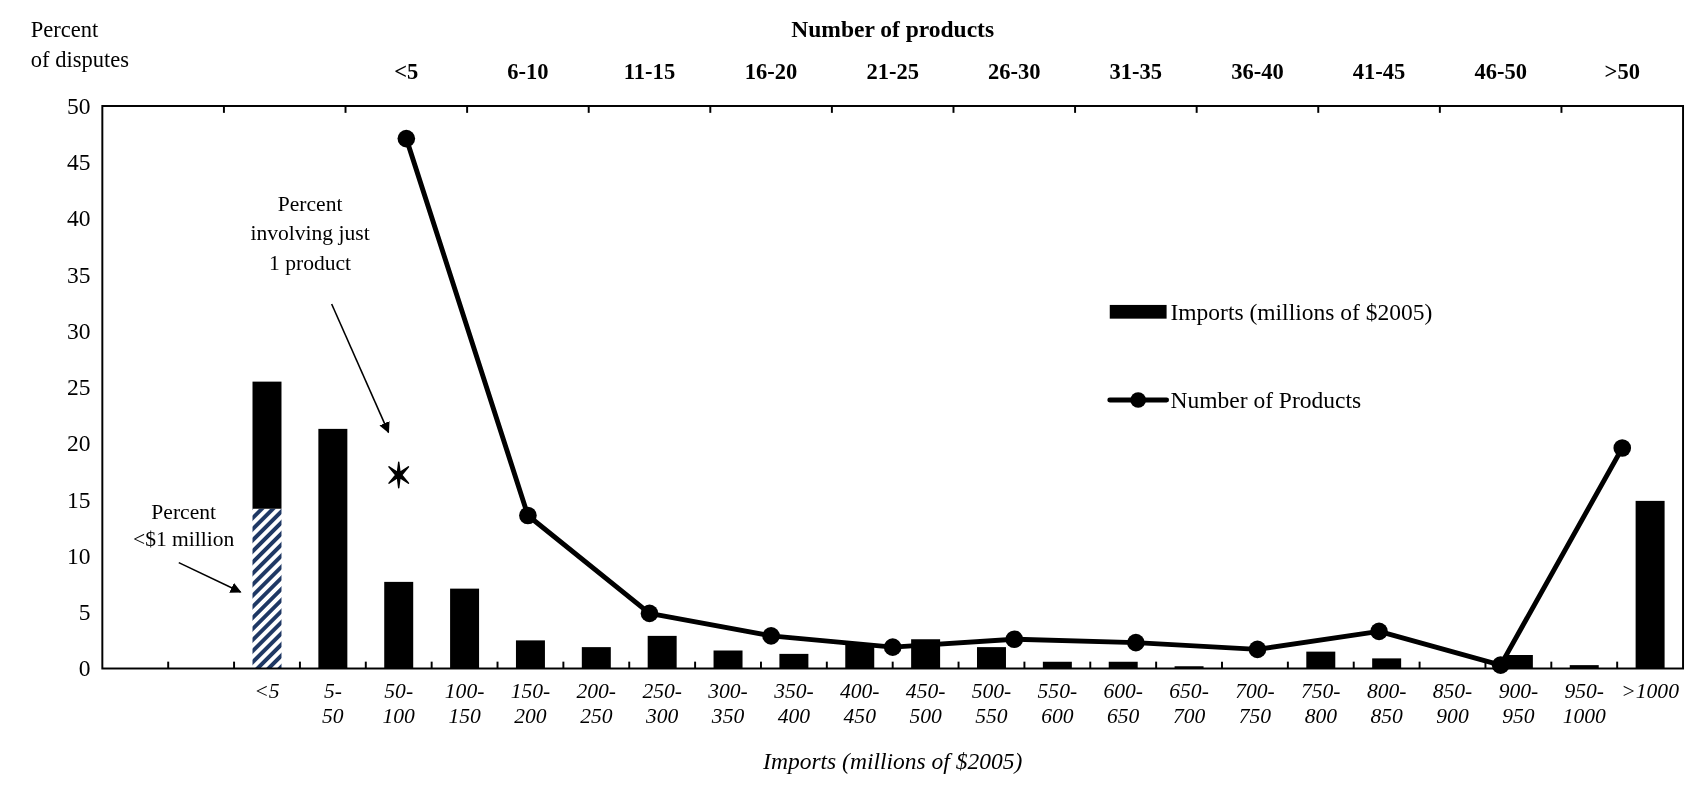 Image resolution: width=1706 pixels, height=799 pixels. What do you see at coordinates (1321, 703) in the screenshot?
I see `x-tick-label: 750-800` at bounding box center [1321, 703].